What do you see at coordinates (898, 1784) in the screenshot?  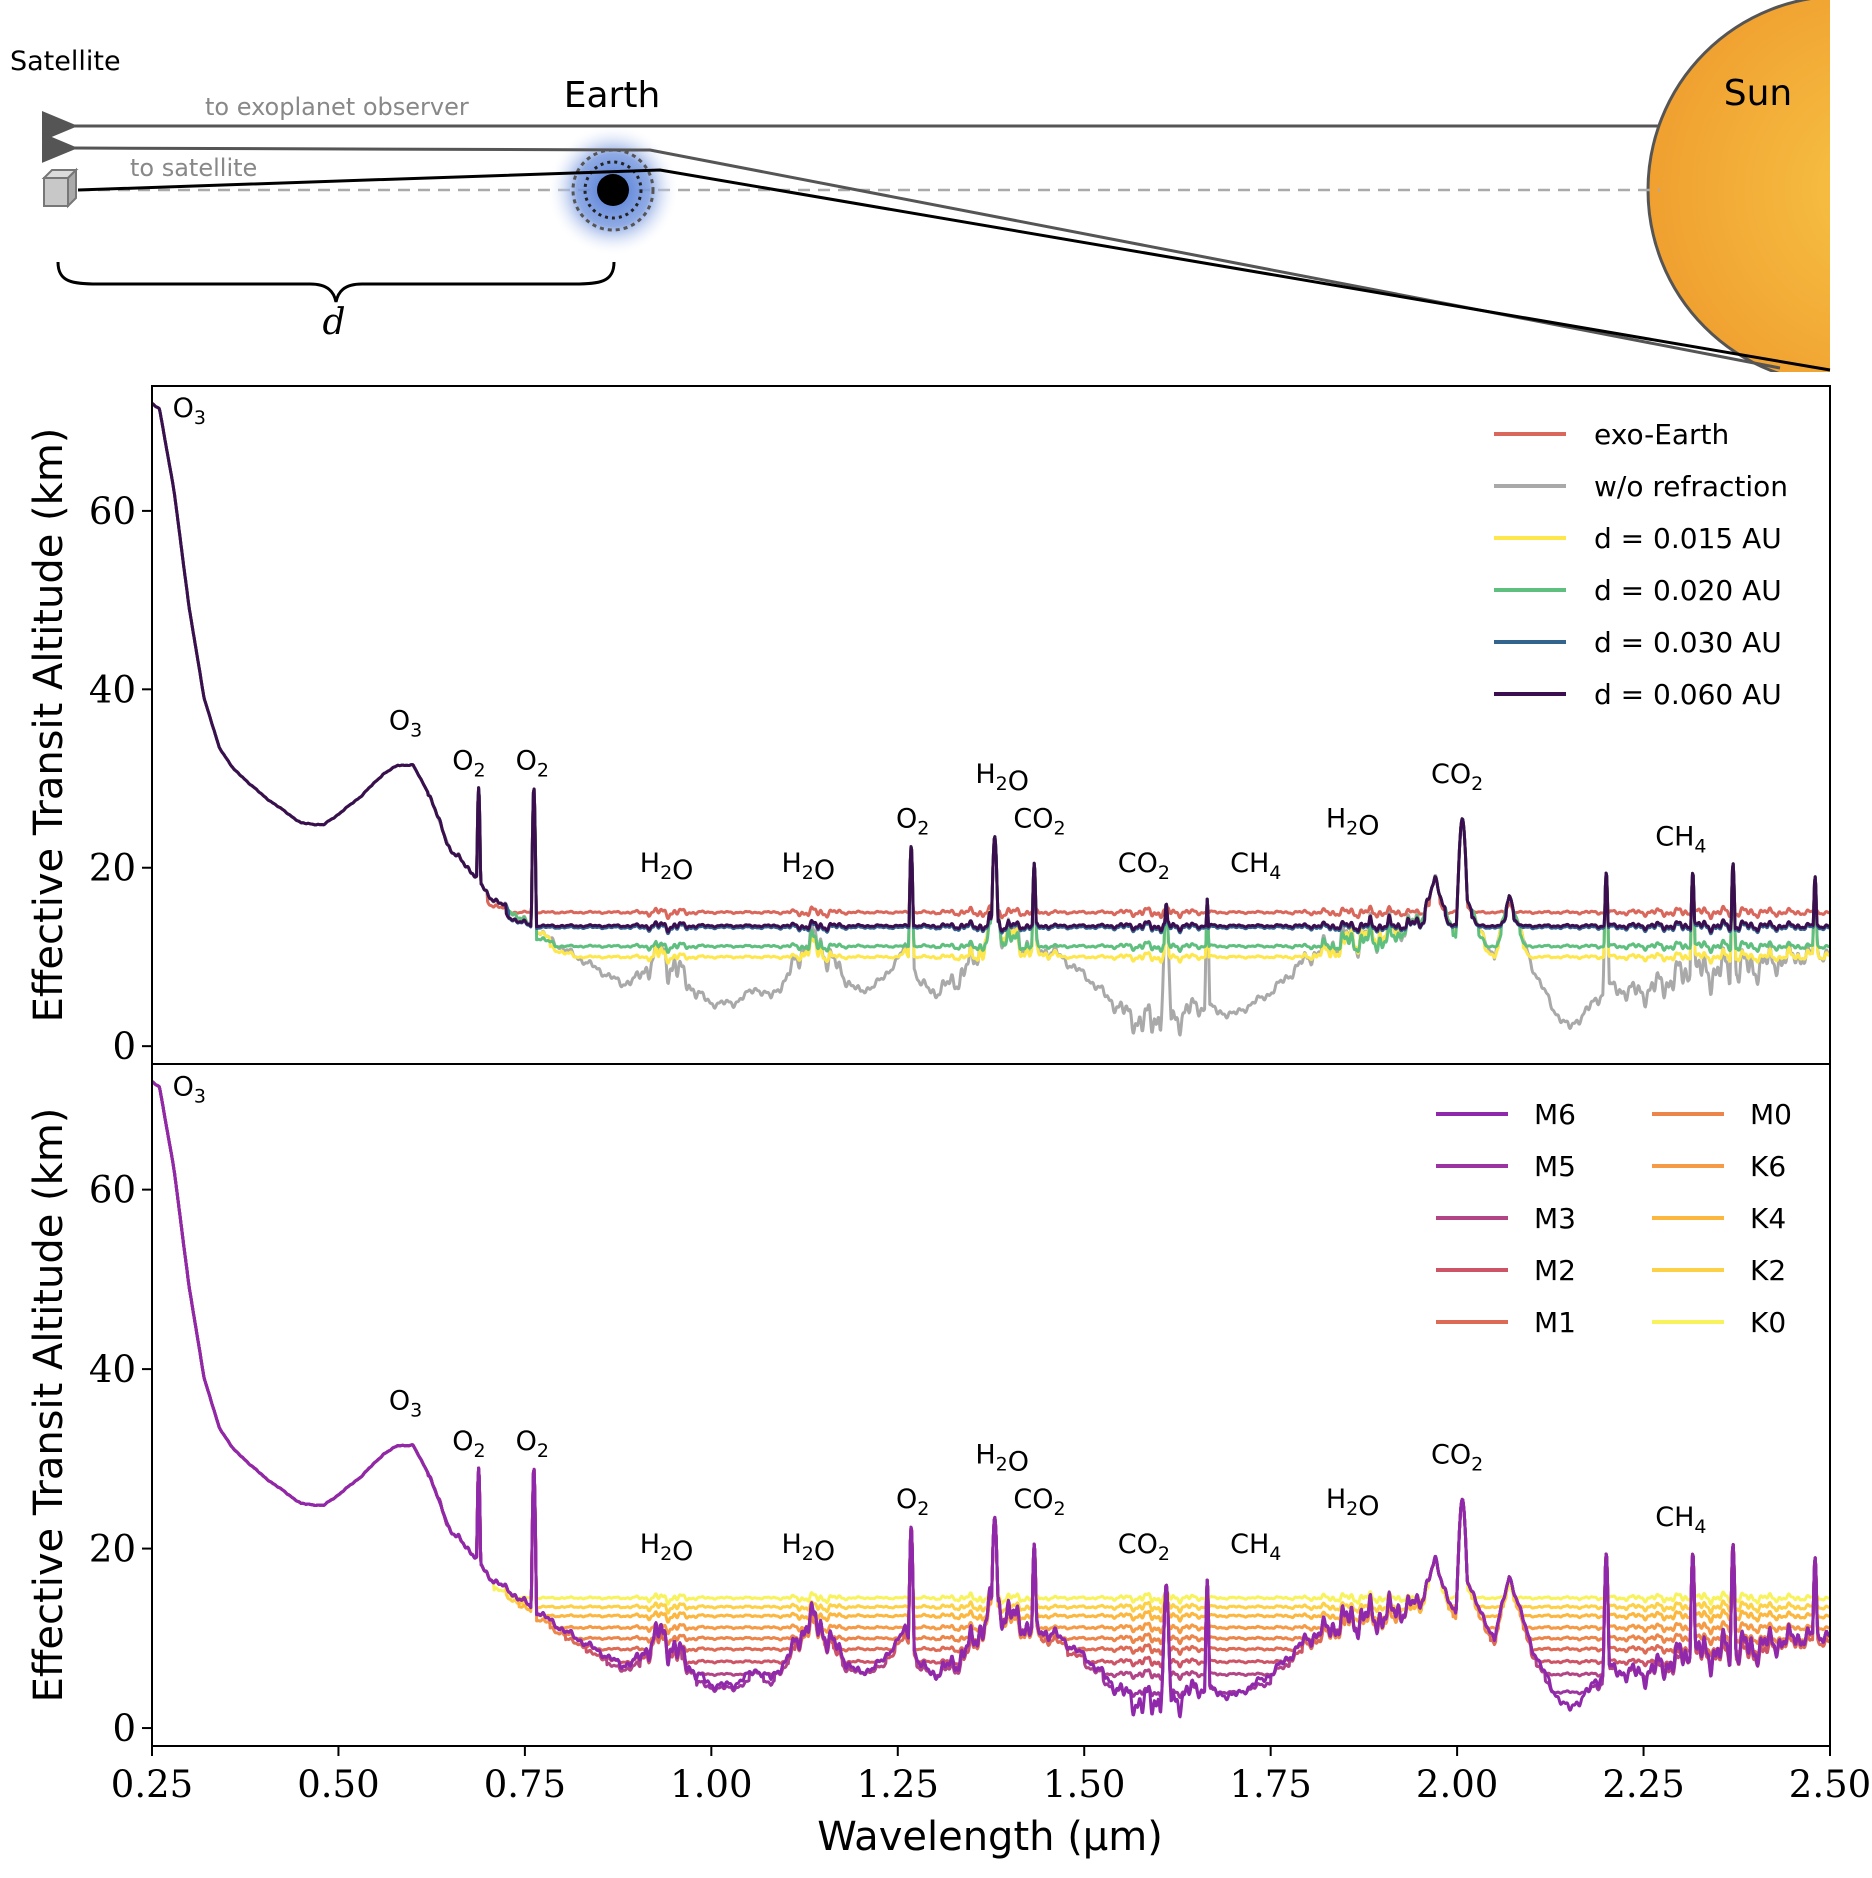 I see `x-tick-label: 1.25` at bounding box center [898, 1784].